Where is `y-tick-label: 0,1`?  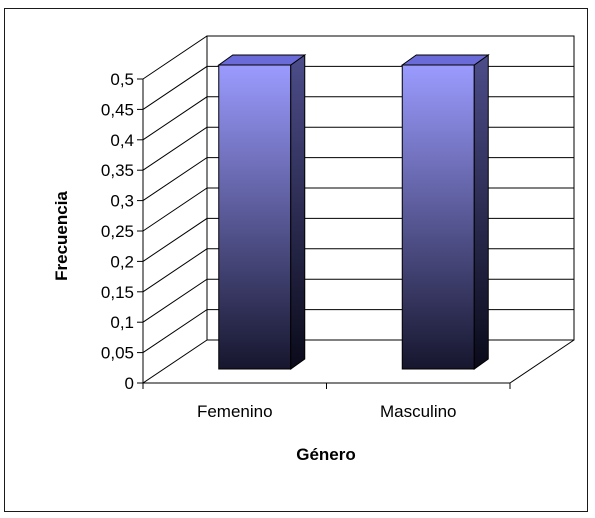 y-tick-label: 0,1 is located at coordinates (122, 322).